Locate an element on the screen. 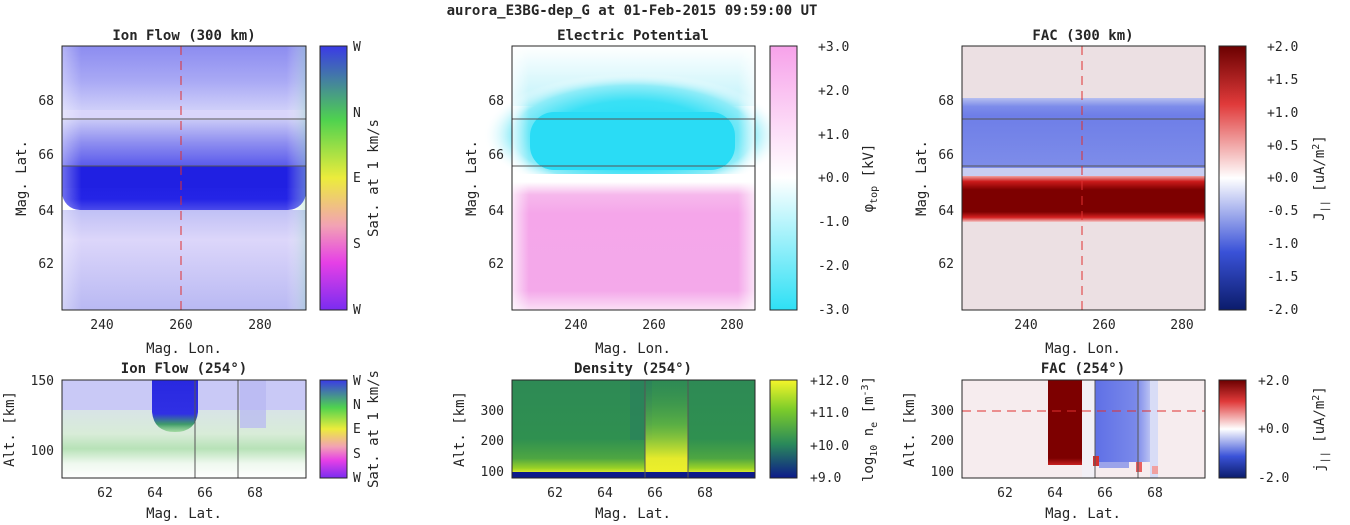 The image size is (1350, 525). colorbar-tick: +9.0 is located at coordinates (825, 478).